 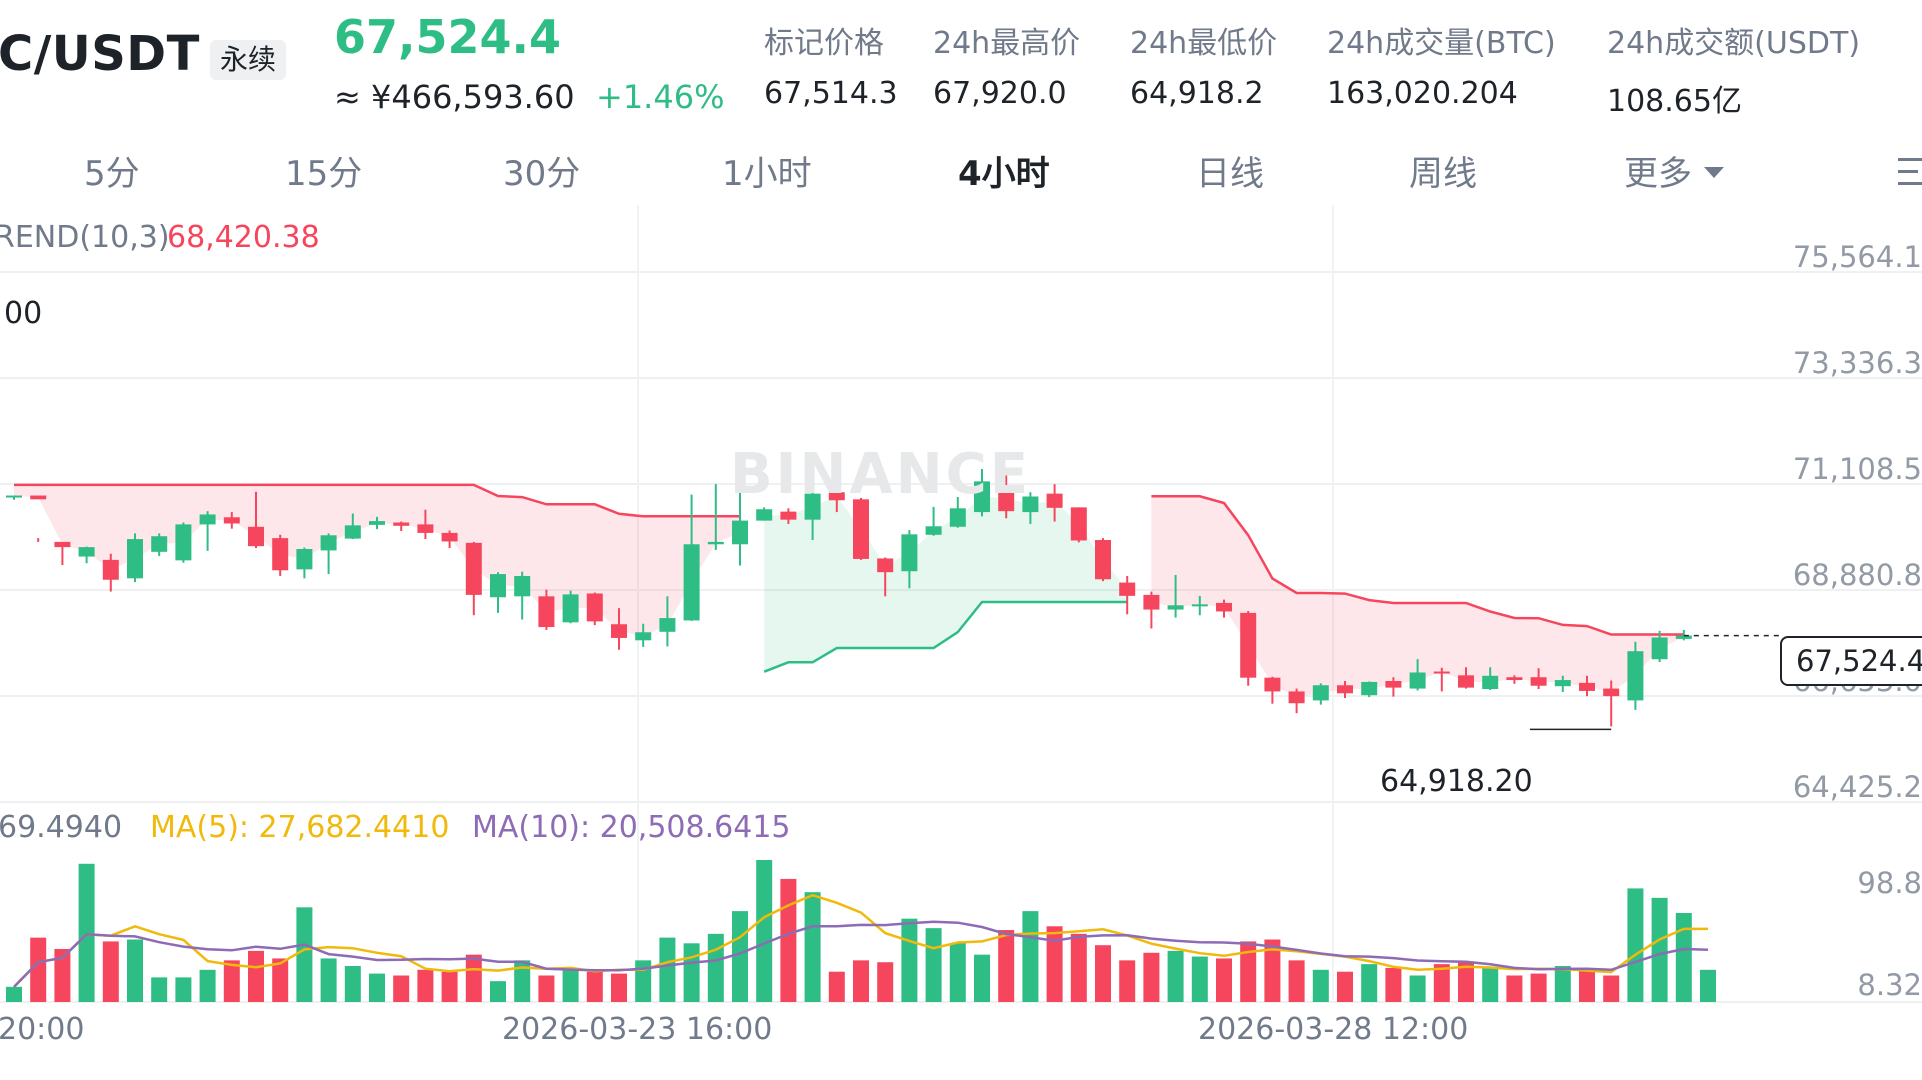 What do you see at coordinates (23, 313) in the screenshot?
I see `supertrend-start-value: 00` at bounding box center [23, 313].